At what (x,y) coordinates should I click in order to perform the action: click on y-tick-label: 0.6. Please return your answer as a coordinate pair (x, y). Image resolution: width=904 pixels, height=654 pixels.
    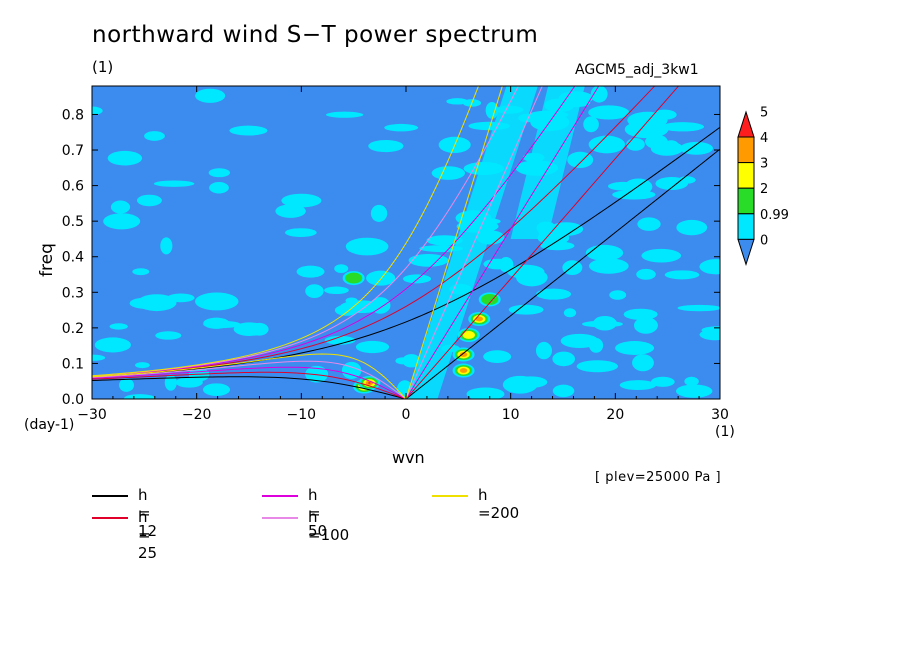
    Looking at the image, I should click on (73, 187).